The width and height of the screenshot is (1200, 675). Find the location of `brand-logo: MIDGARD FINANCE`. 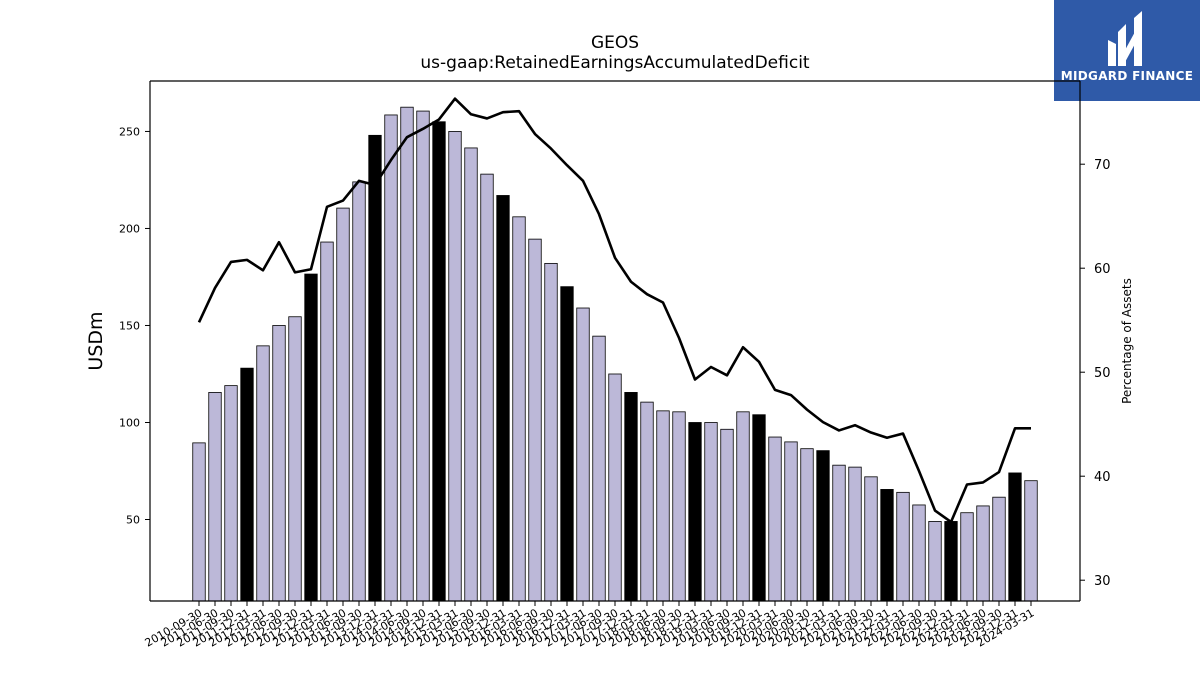

brand-logo: MIDGARD FINANCE is located at coordinates (1127, 50).